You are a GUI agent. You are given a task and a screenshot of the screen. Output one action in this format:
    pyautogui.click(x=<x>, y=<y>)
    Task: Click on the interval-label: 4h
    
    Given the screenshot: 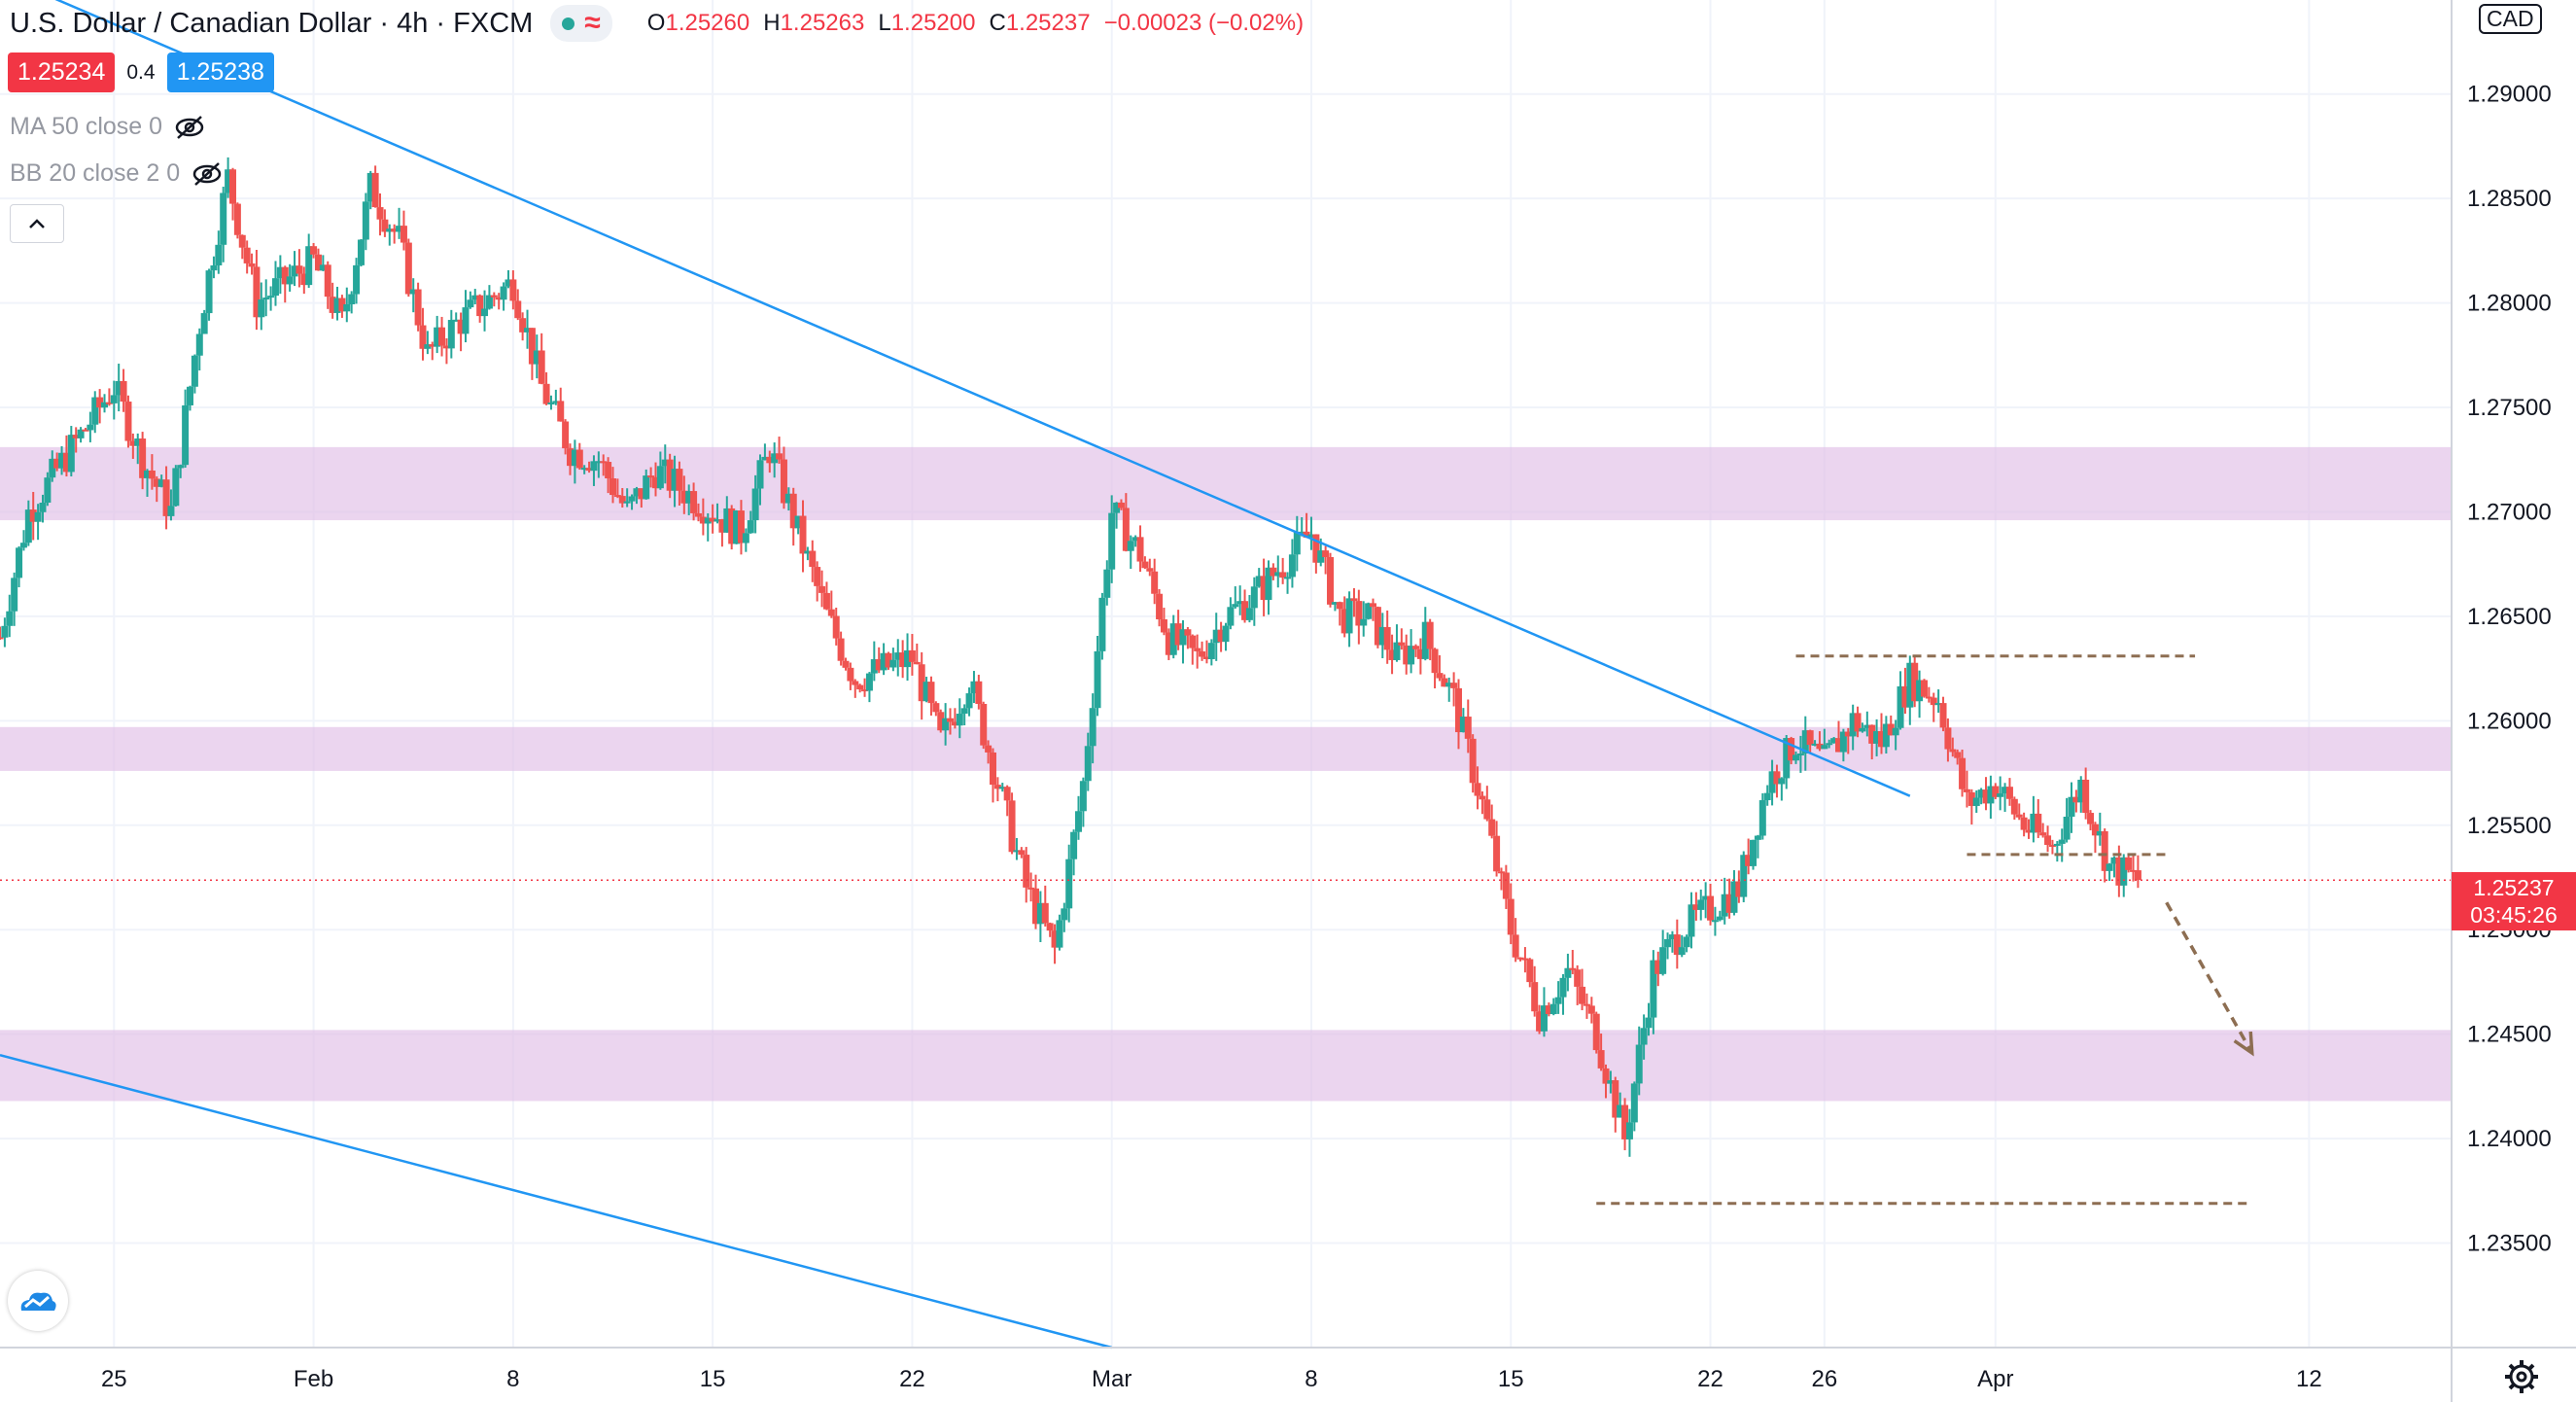 What is the action you would take?
    pyautogui.click(x=413, y=23)
    